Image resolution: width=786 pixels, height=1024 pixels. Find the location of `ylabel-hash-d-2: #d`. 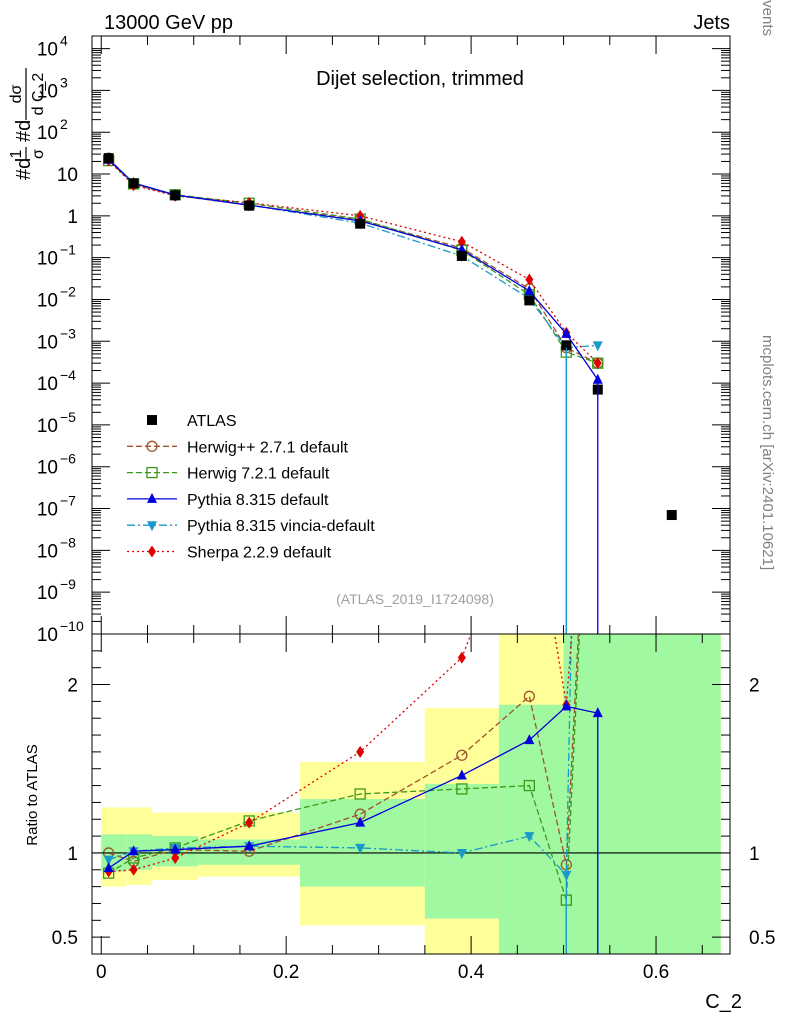

ylabel-hash-d-2: #d is located at coordinates (24, 131).